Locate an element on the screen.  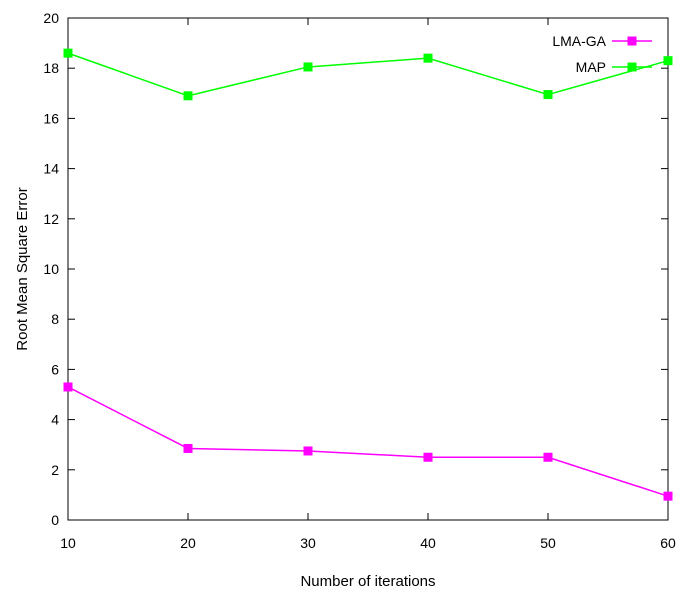
legend-marker-map is located at coordinates (632, 67).